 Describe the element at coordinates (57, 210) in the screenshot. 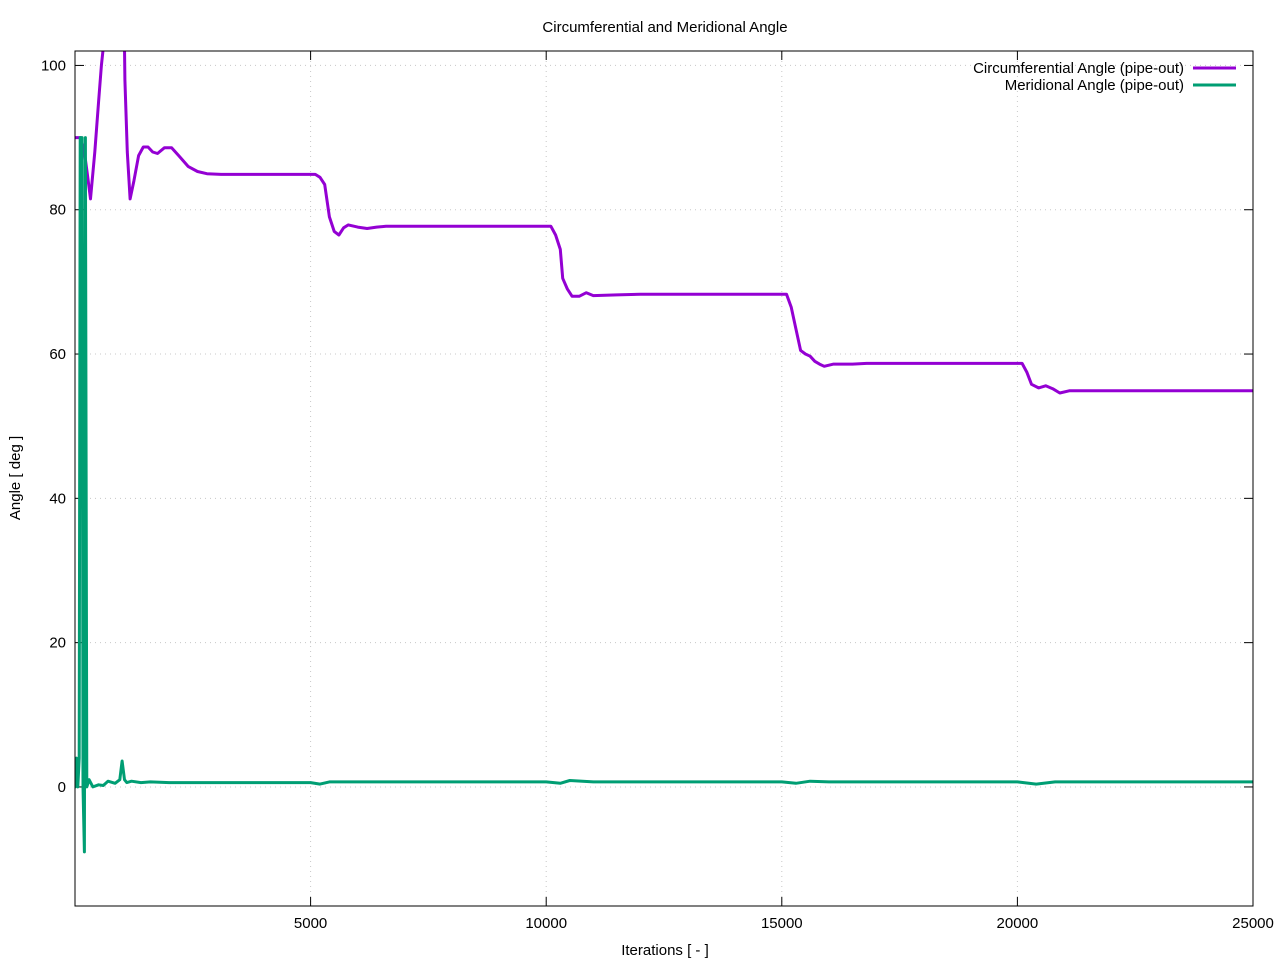

I see `y-tick-label: 80` at that location.